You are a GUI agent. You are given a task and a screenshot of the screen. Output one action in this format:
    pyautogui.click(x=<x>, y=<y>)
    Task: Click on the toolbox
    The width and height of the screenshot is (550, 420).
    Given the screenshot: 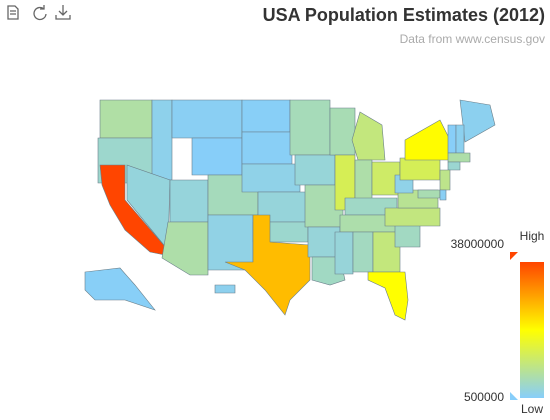 What is the action you would take?
    pyautogui.click(x=39, y=13)
    